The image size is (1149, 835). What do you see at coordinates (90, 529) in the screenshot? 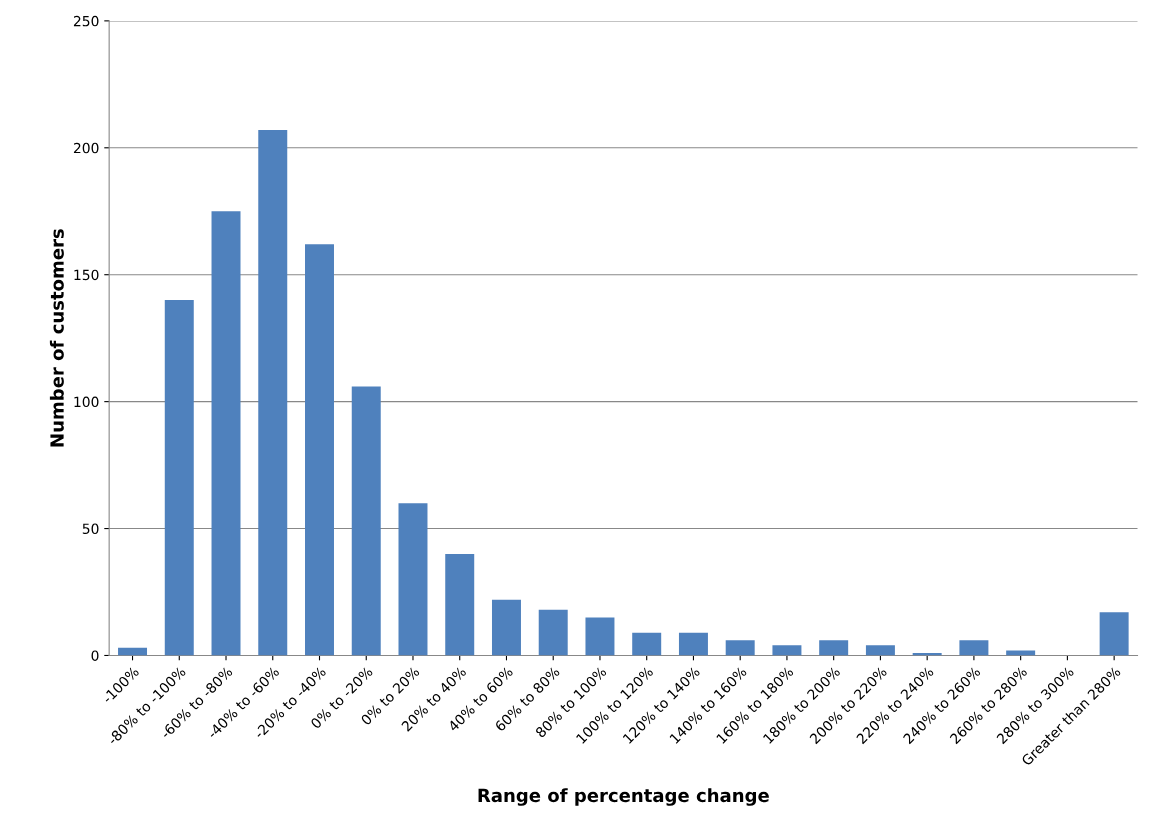
I see `y-tick-label: 50` at bounding box center [90, 529].